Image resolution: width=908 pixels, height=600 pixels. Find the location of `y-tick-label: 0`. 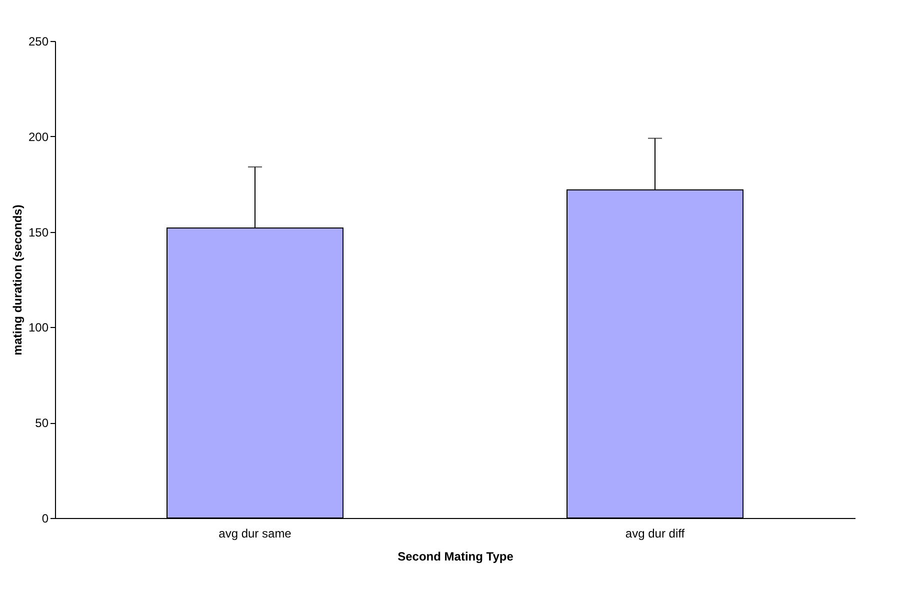

y-tick-label: 0 is located at coordinates (45, 519).